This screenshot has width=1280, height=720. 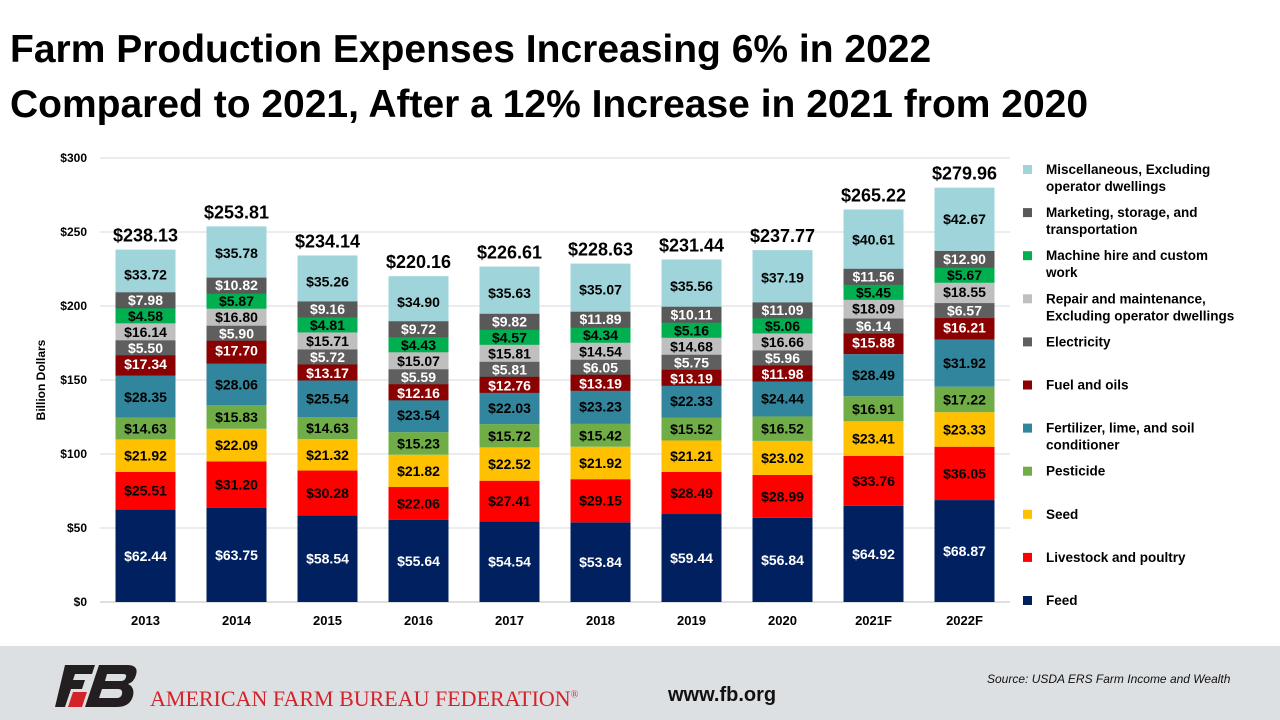 What do you see at coordinates (418, 561) in the screenshot?
I see `data-label: $55.64` at bounding box center [418, 561].